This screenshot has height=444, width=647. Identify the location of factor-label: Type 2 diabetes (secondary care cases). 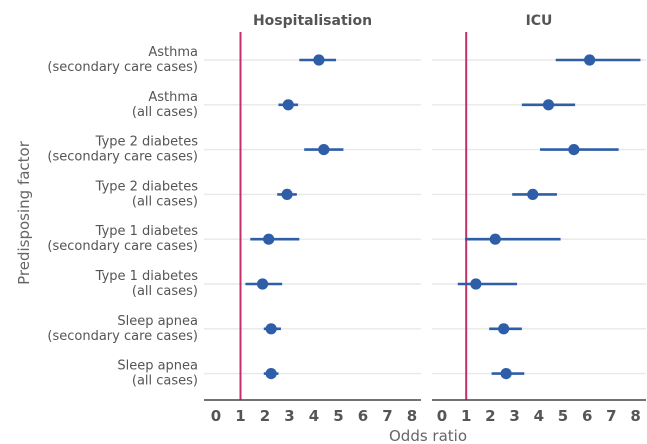
(122, 150).